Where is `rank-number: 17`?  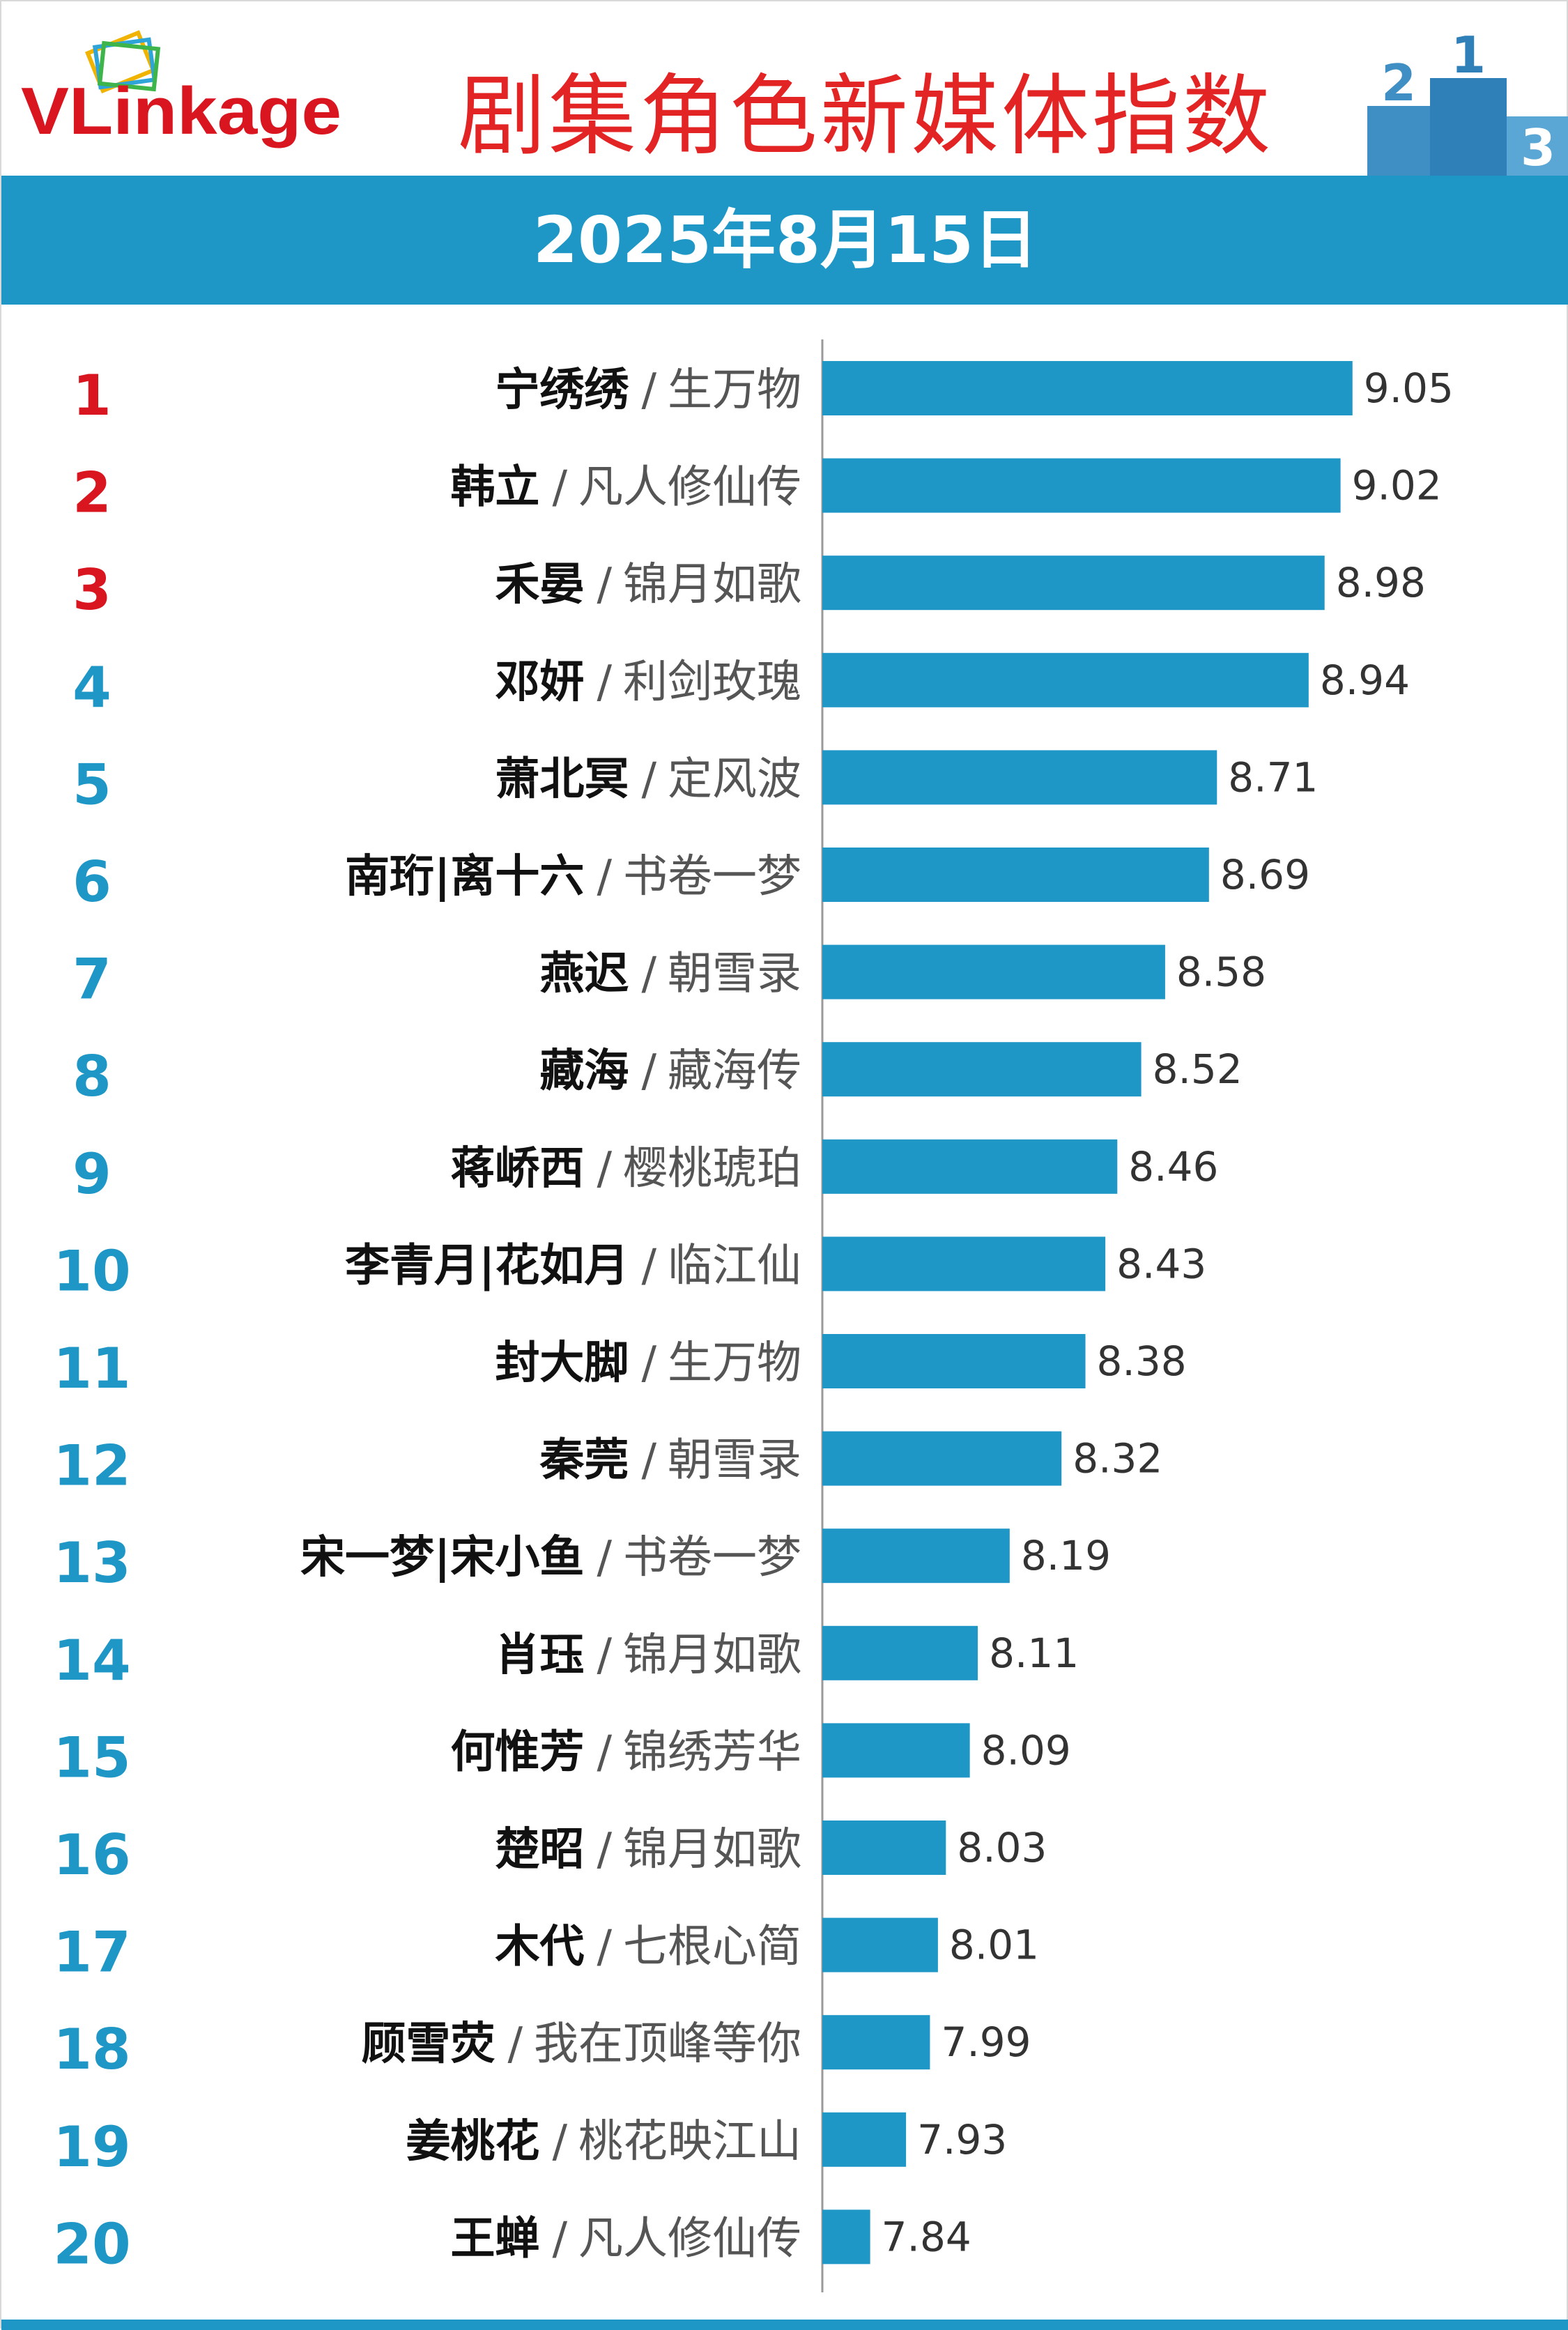 rank-number: 17 is located at coordinates (91, 1952).